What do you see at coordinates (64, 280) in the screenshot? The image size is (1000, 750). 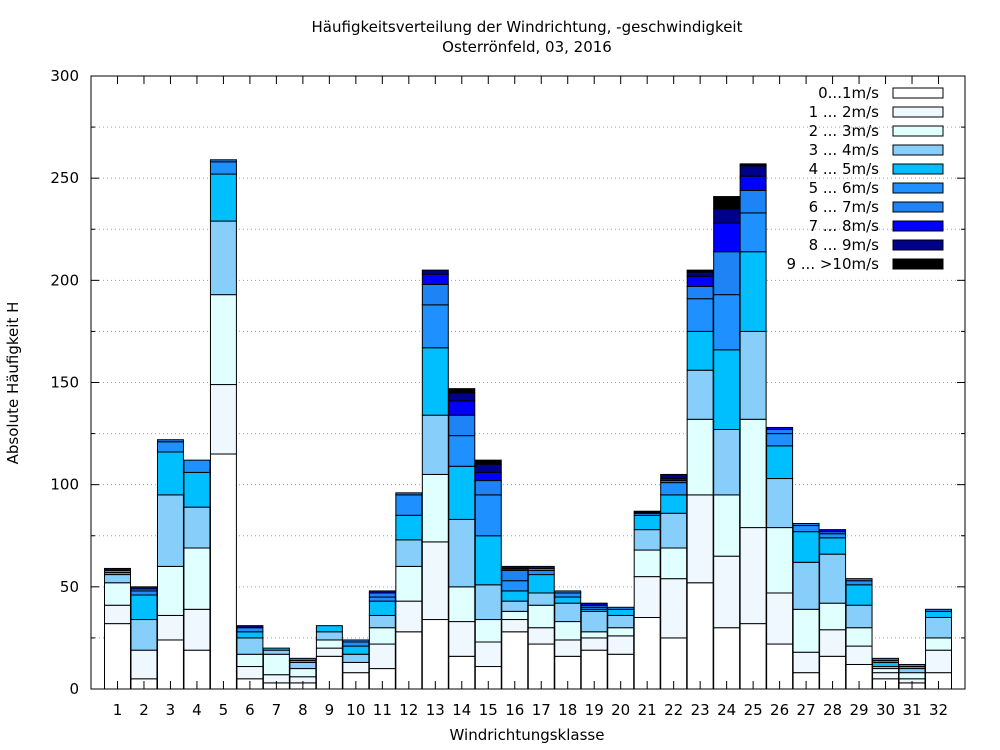 I see `y-tick-label: 200` at bounding box center [64, 280].